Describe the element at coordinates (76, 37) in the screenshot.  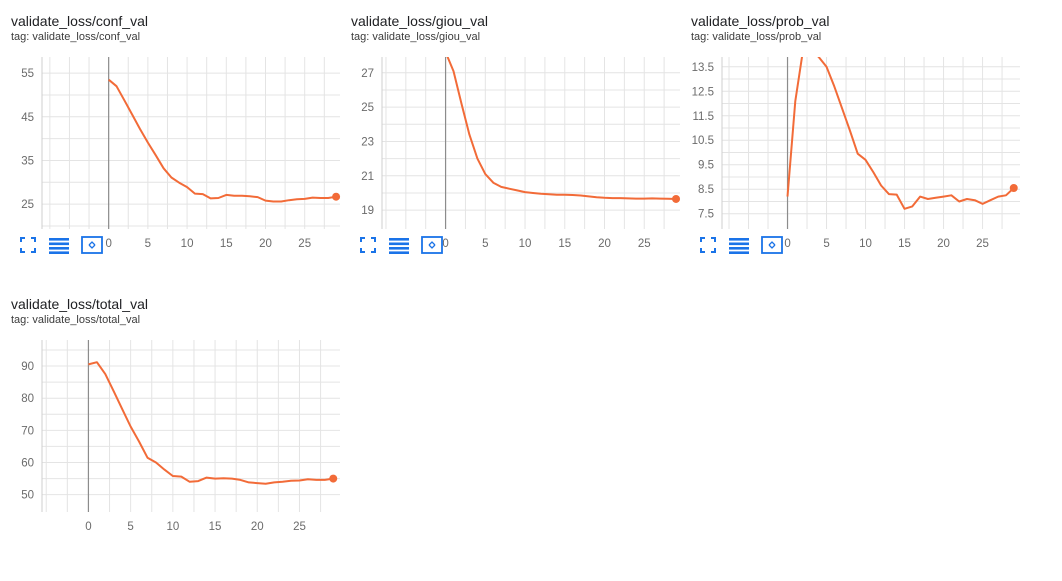
I see `chart-tag: tag: validate_loss/conf_val` at that location.